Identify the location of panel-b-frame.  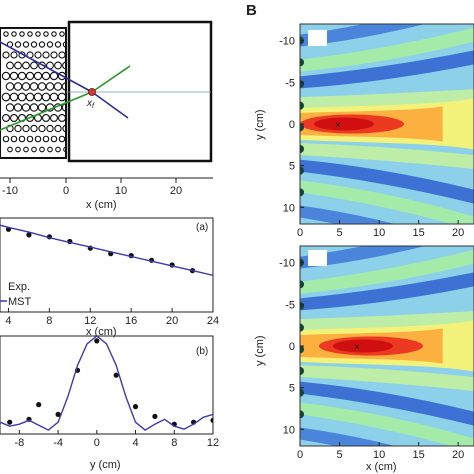
(107, 385).